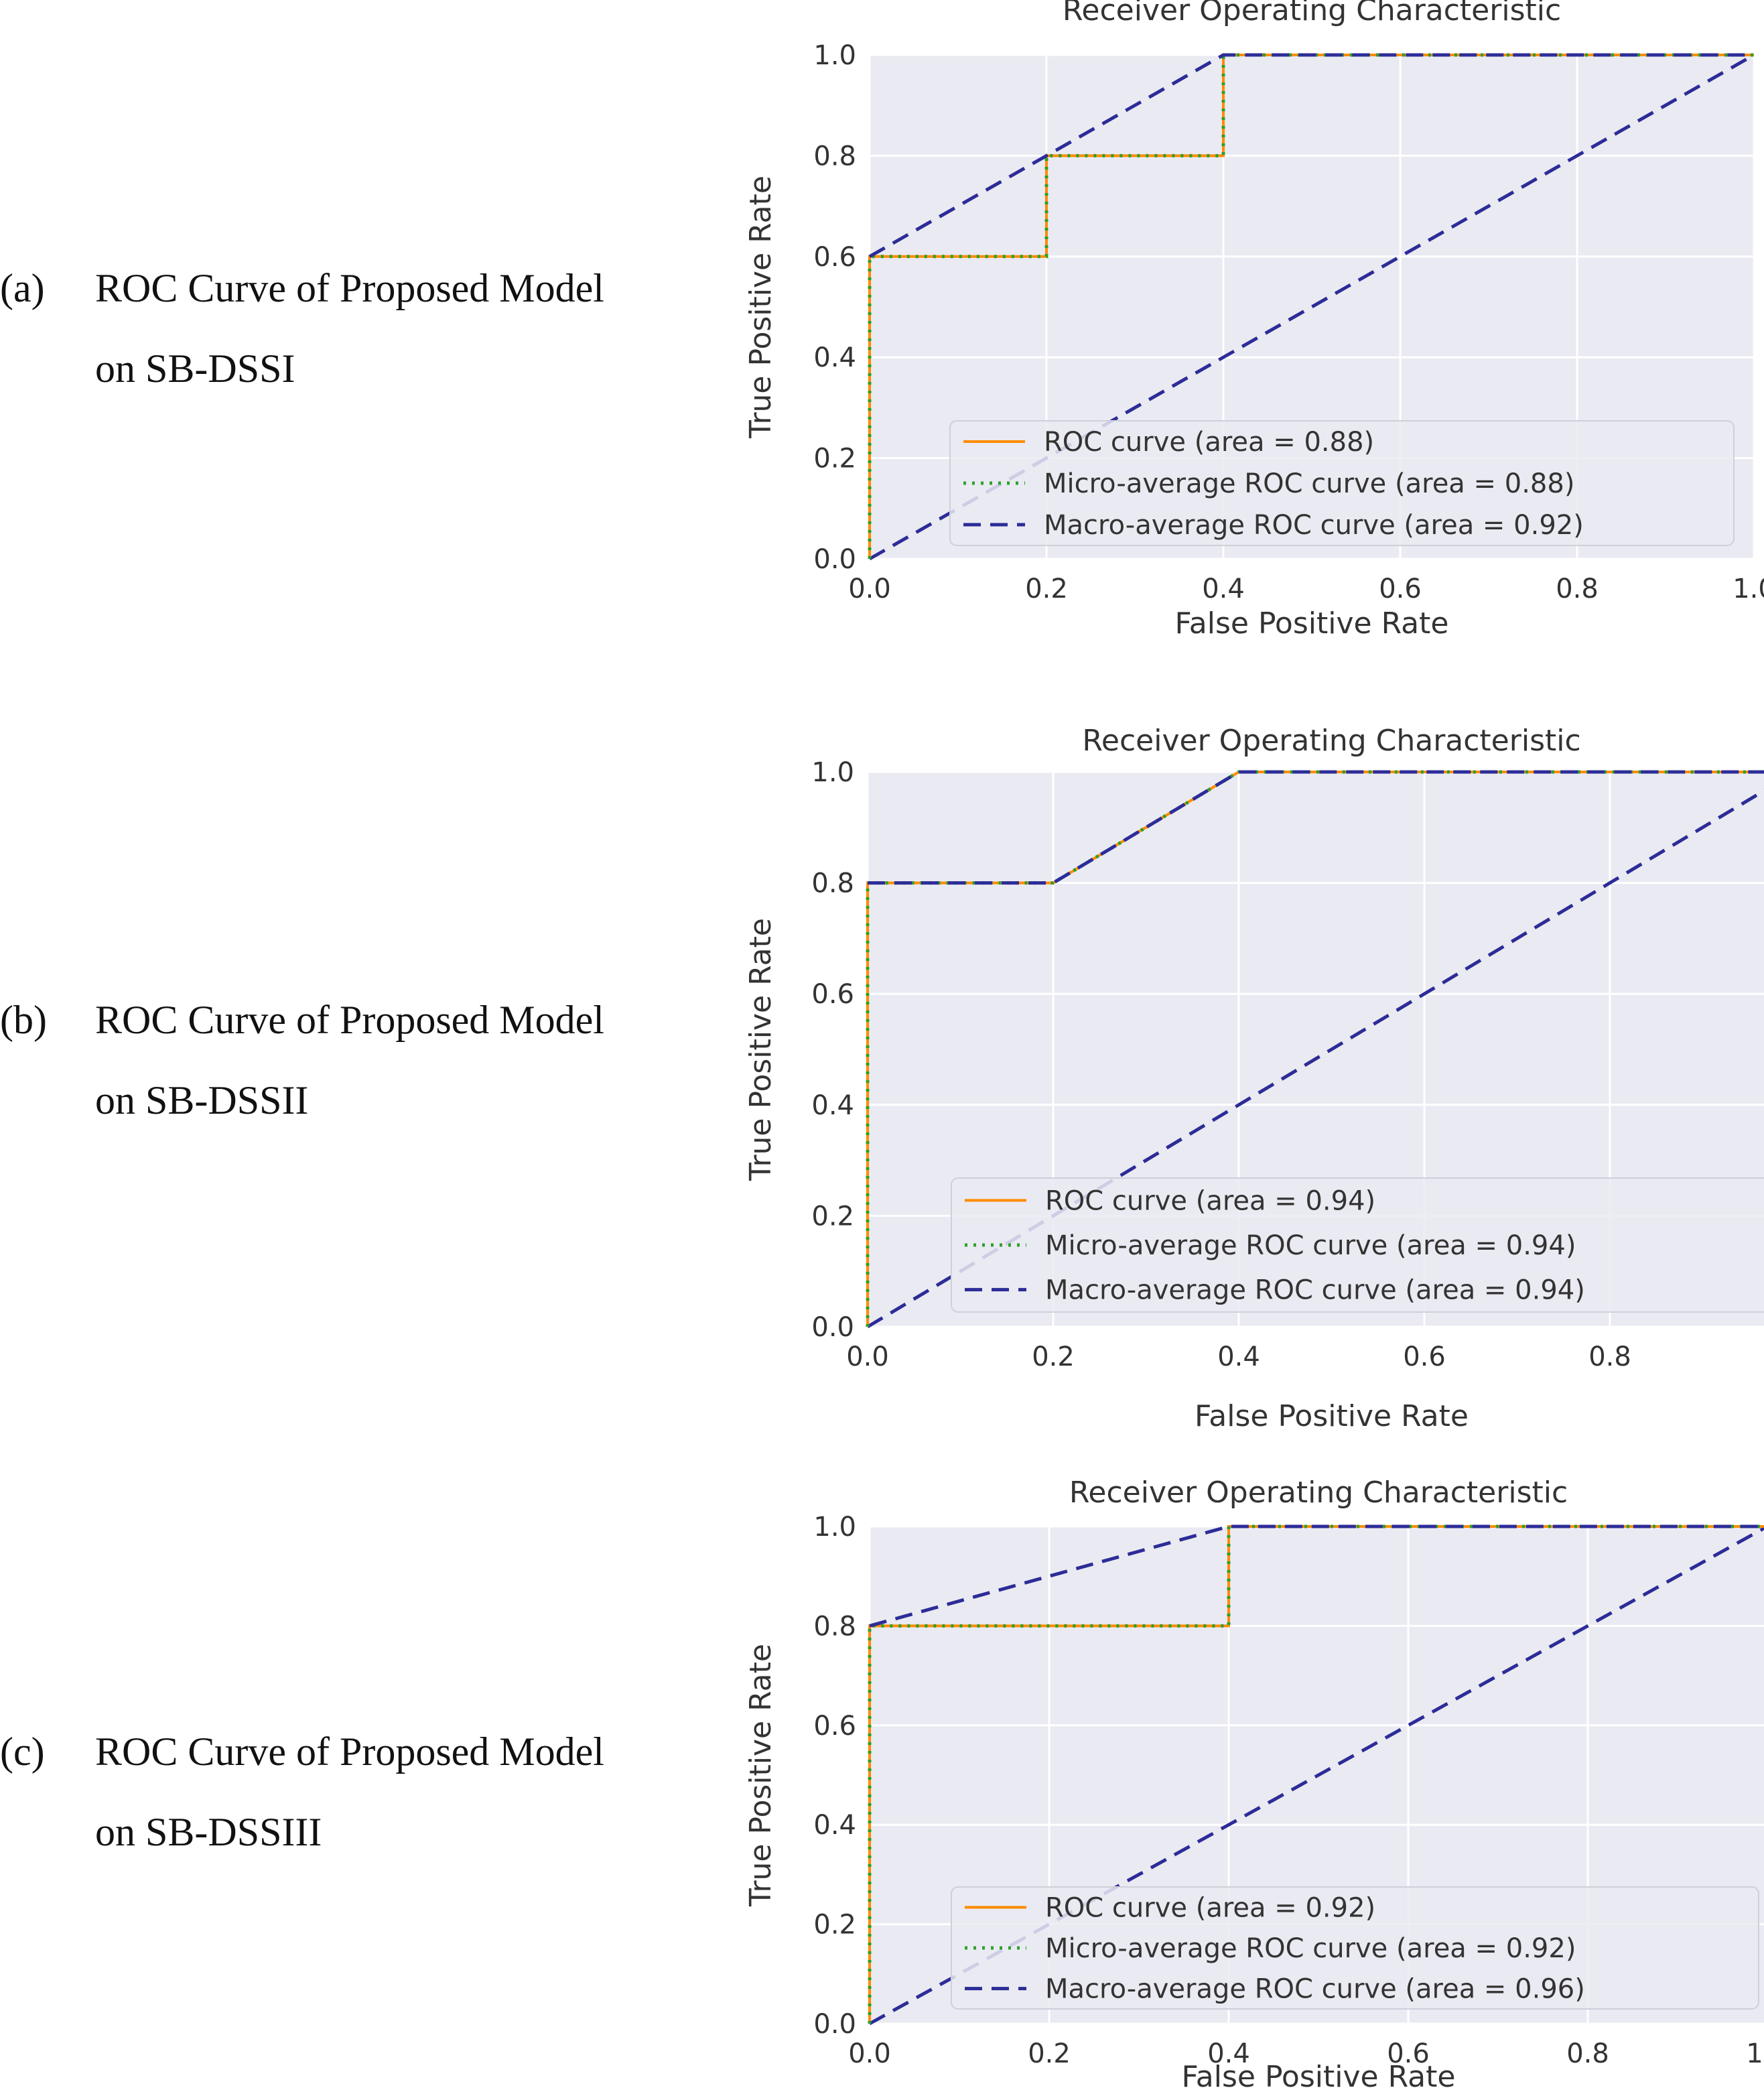  Describe the element at coordinates (1210, 1907) in the screenshot. I see `legend-label: ROC curve (area = 0.92)` at that location.